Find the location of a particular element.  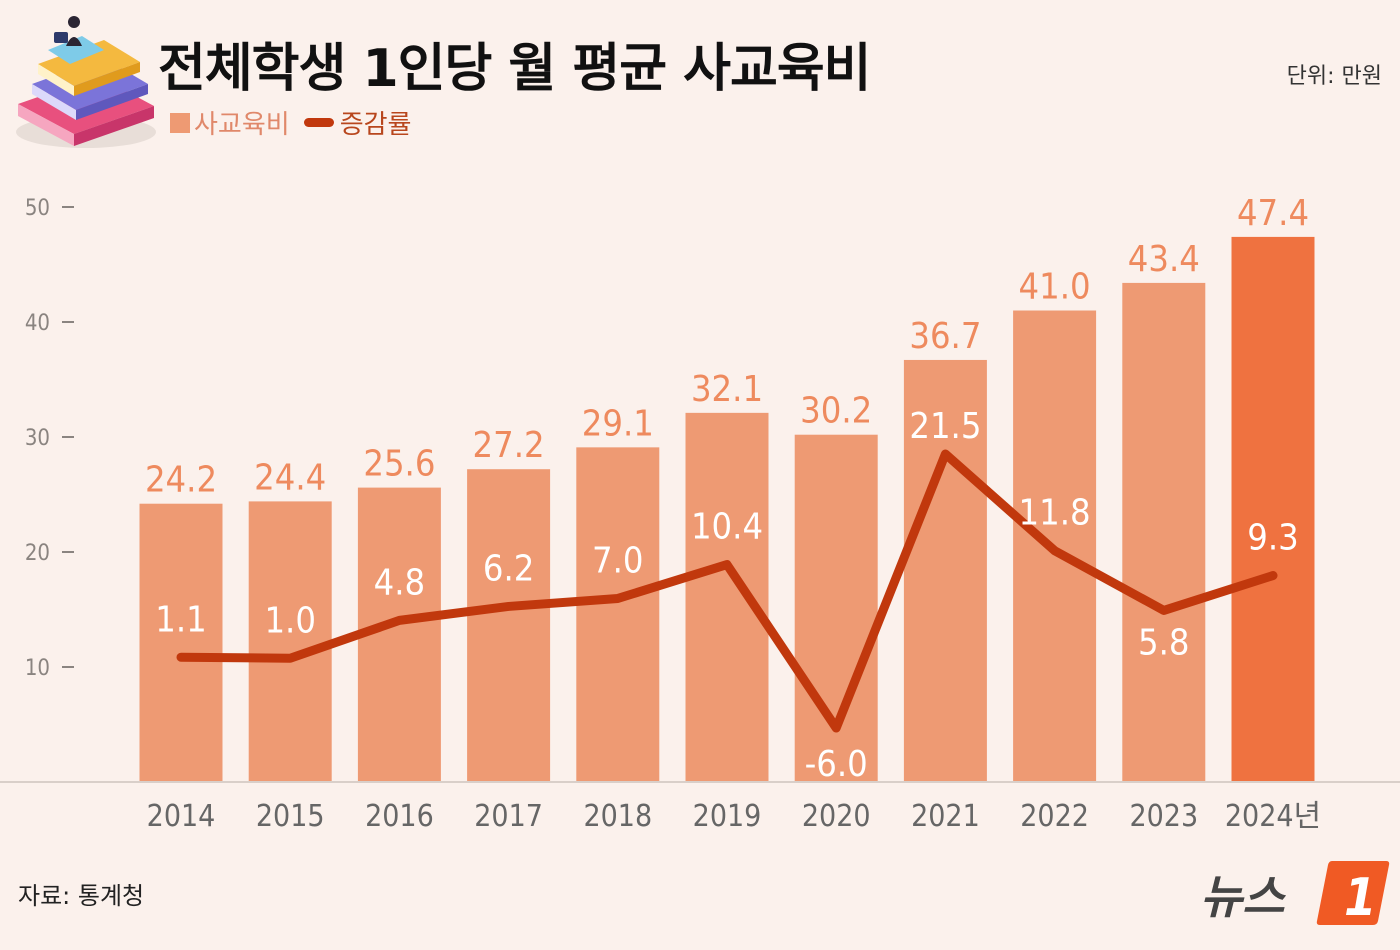

legend-label-line: 증감률 is located at coordinates (375, 125).